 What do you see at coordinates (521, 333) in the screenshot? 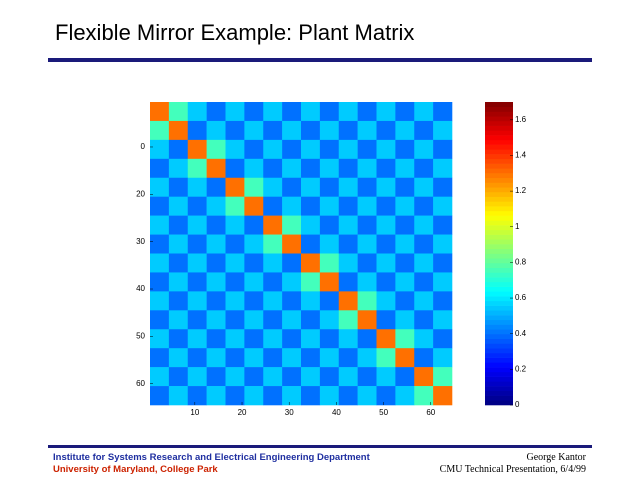
I see `colorbar-tick-label: 0.4` at bounding box center [521, 333].